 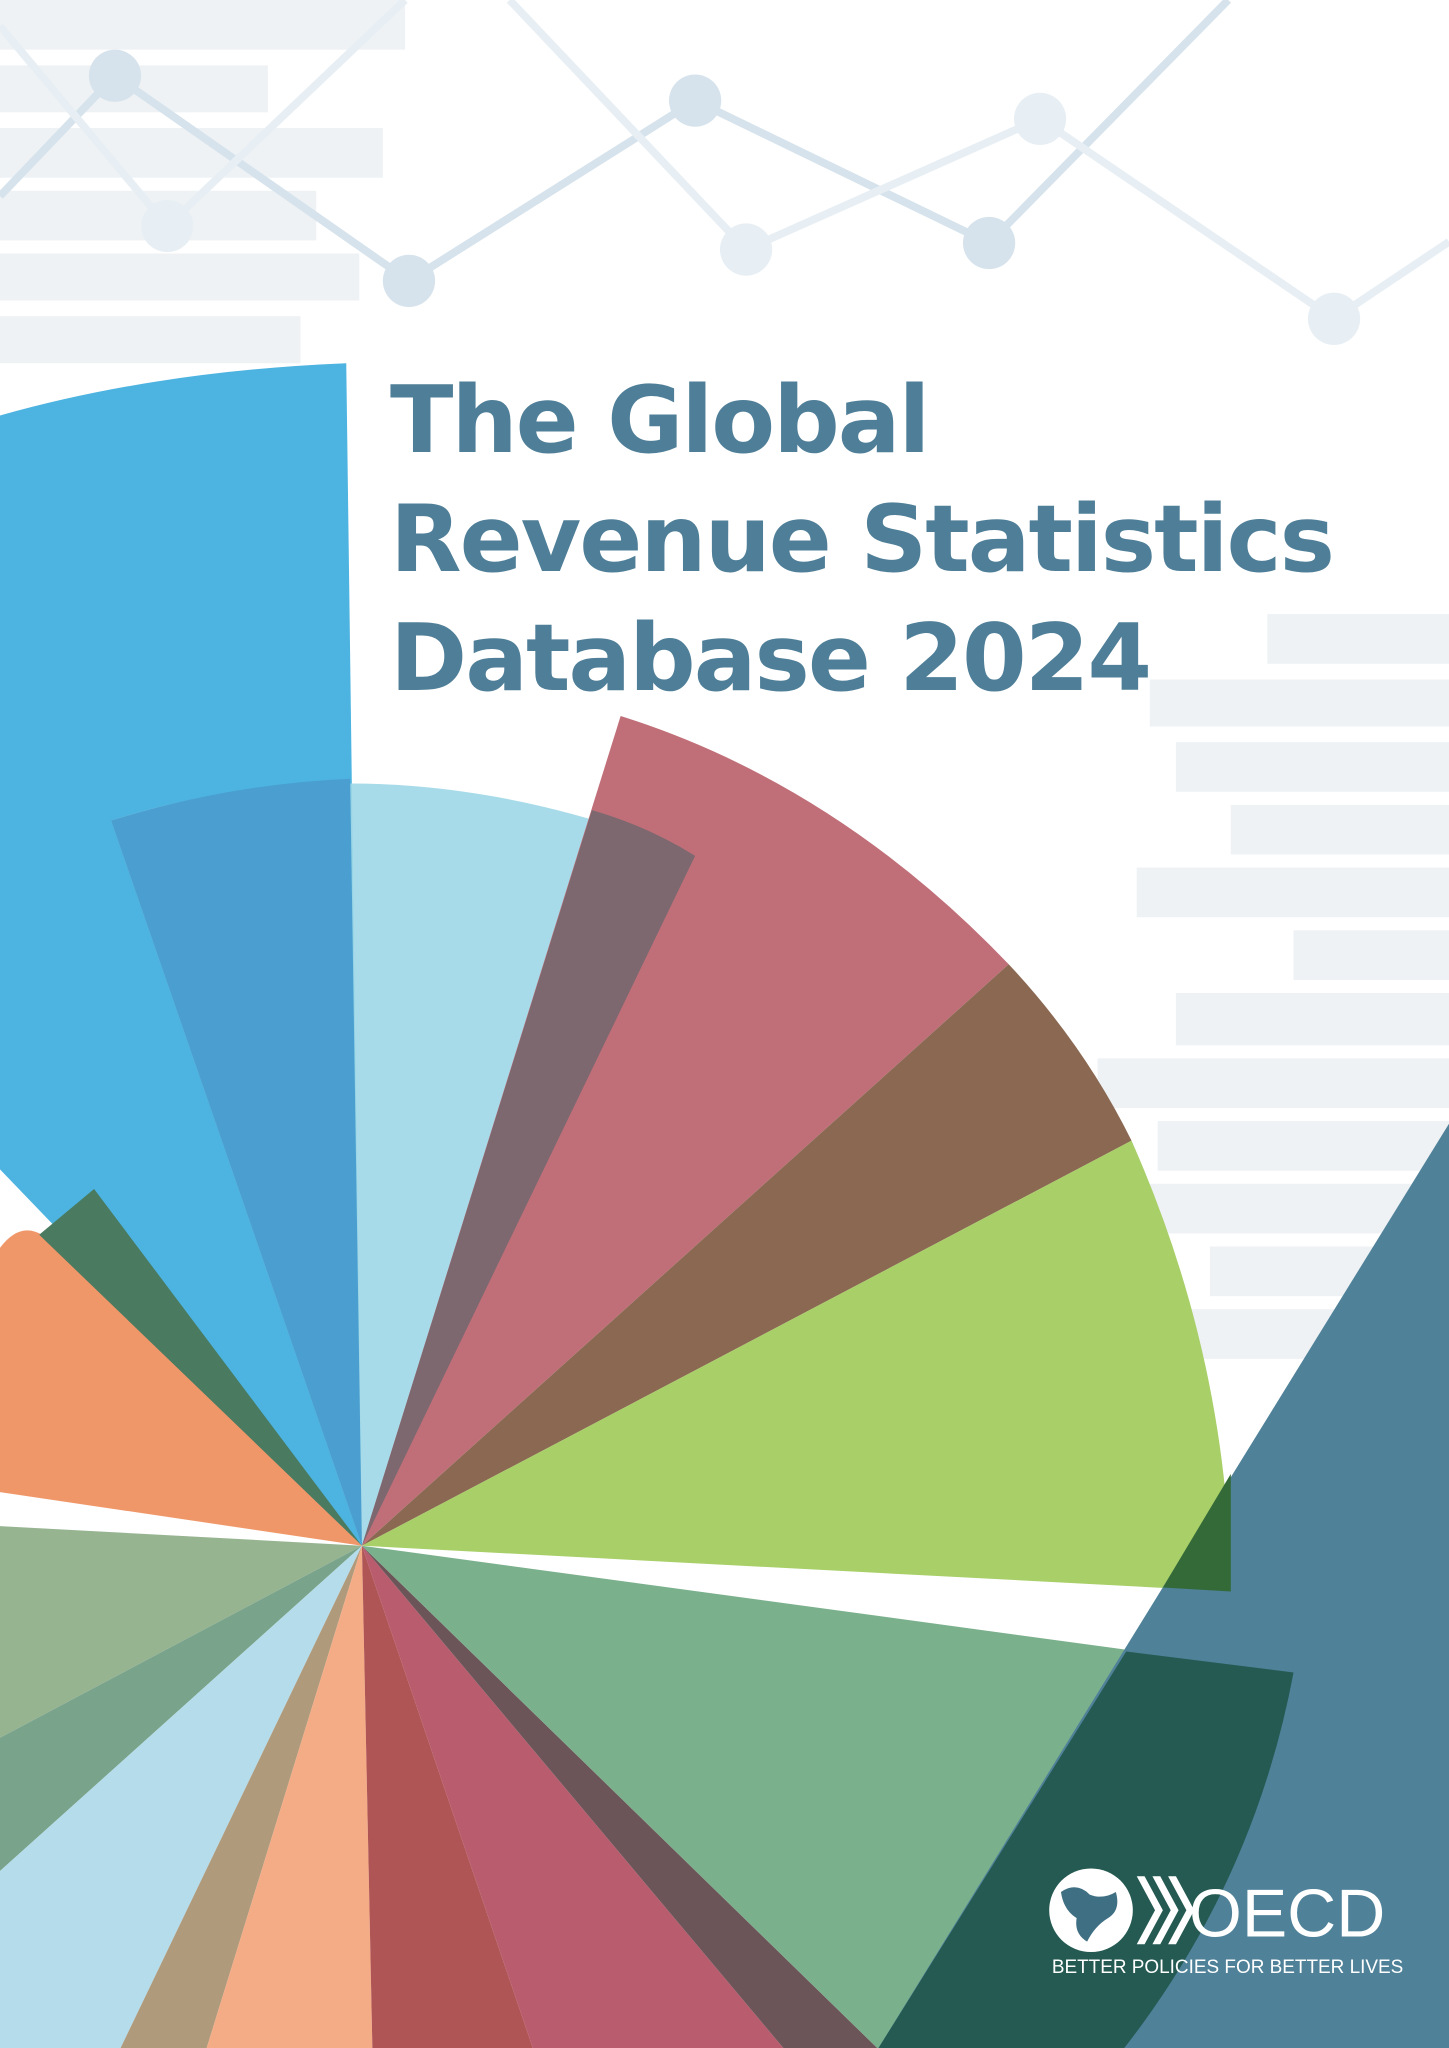 I want to click on oecd-logo: OECD BETTER POLICIES FOR BETTER LIVES, so click(x=1226, y=1923).